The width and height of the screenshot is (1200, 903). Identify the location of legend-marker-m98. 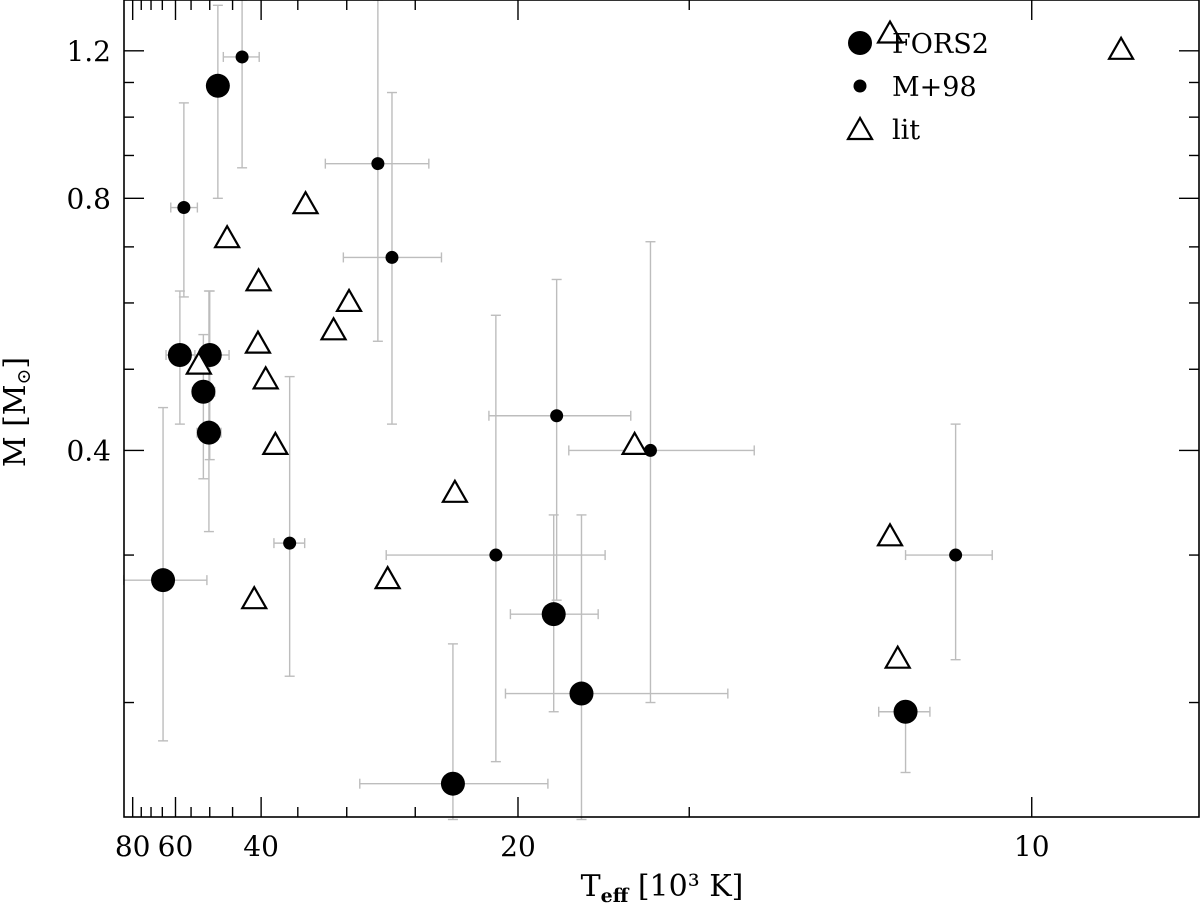
(860, 86).